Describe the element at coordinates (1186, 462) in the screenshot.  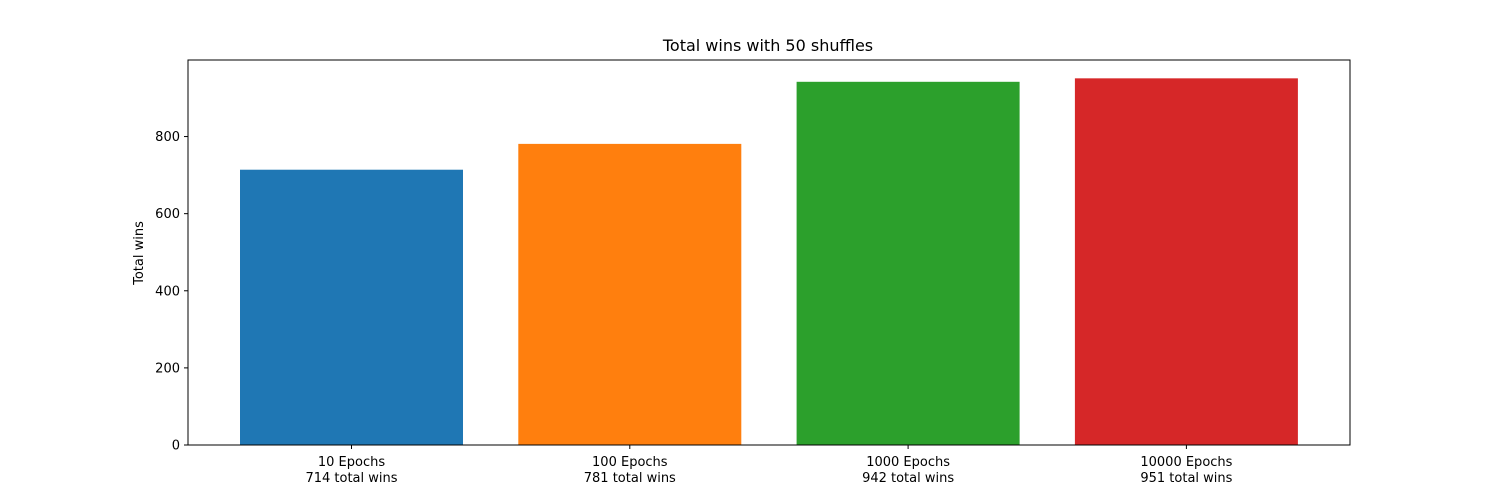
I see `x-tick-label: 10000 Epochs` at that location.